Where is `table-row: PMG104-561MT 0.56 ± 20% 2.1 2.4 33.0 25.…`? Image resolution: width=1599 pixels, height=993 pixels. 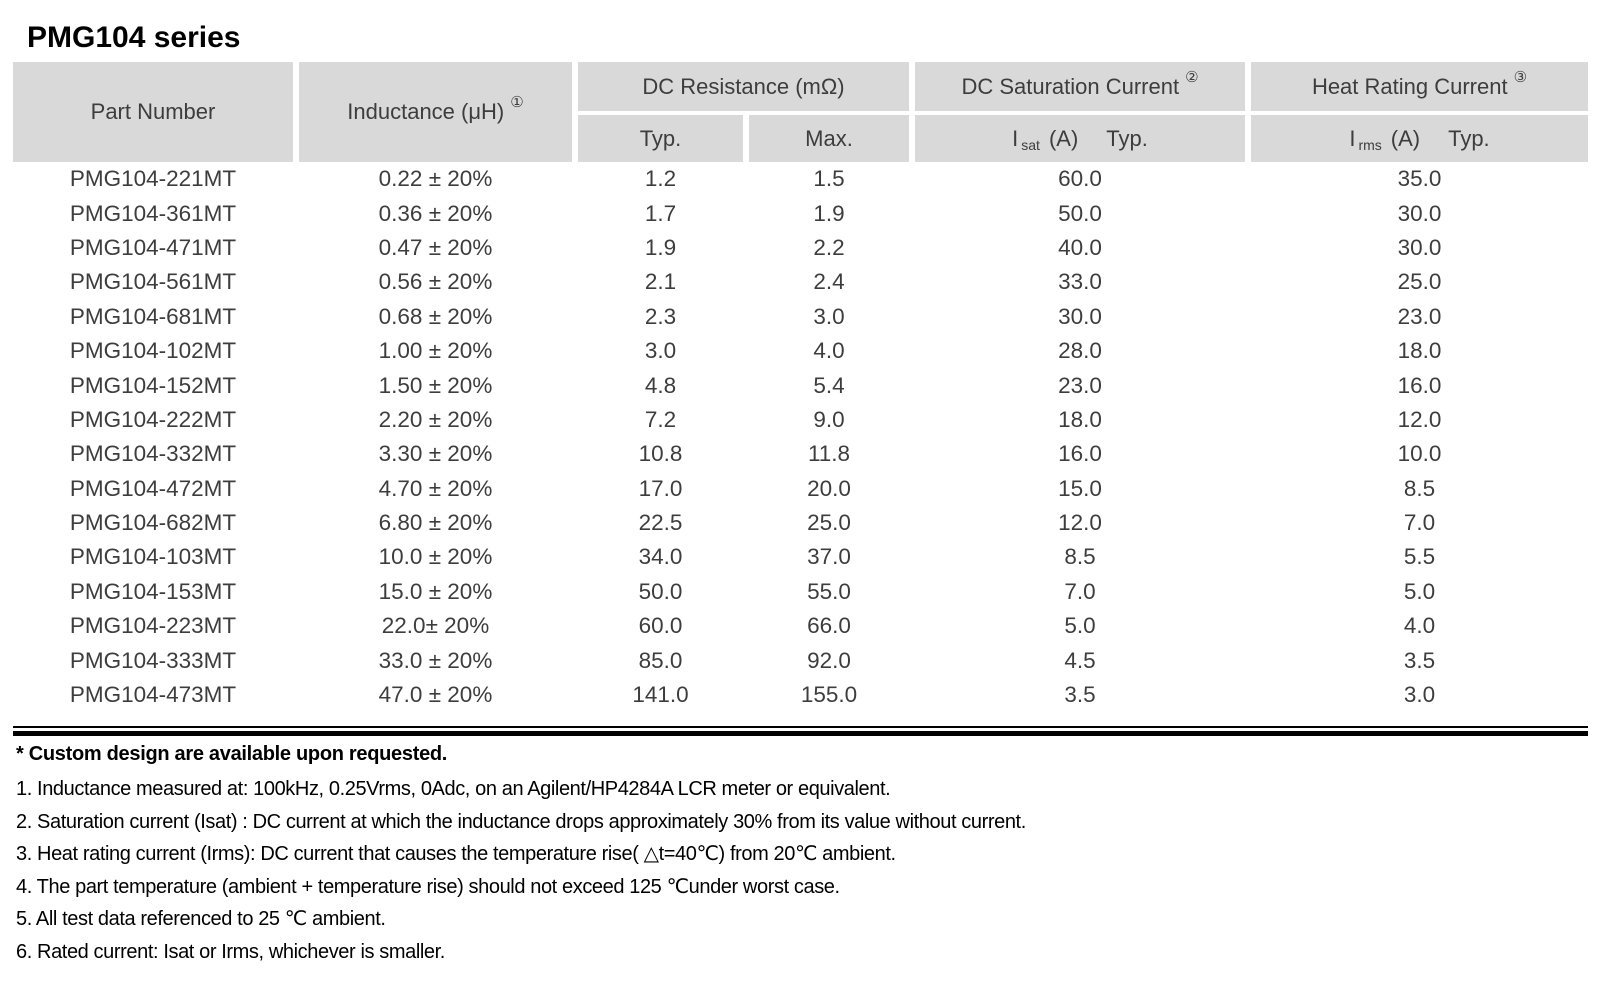
table-row: PMG104-561MT 0.56 ± 20% 2.1 2.4 33.0 25.… is located at coordinates (800, 282).